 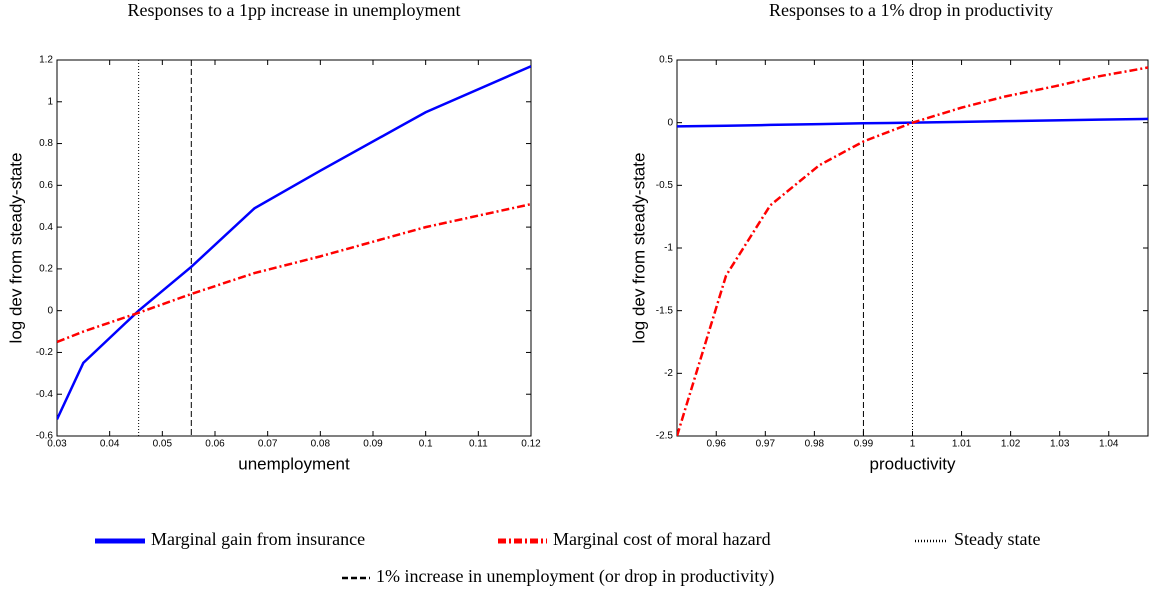 I want to click on y-tick-label: -0.6, so click(x=45, y=436).